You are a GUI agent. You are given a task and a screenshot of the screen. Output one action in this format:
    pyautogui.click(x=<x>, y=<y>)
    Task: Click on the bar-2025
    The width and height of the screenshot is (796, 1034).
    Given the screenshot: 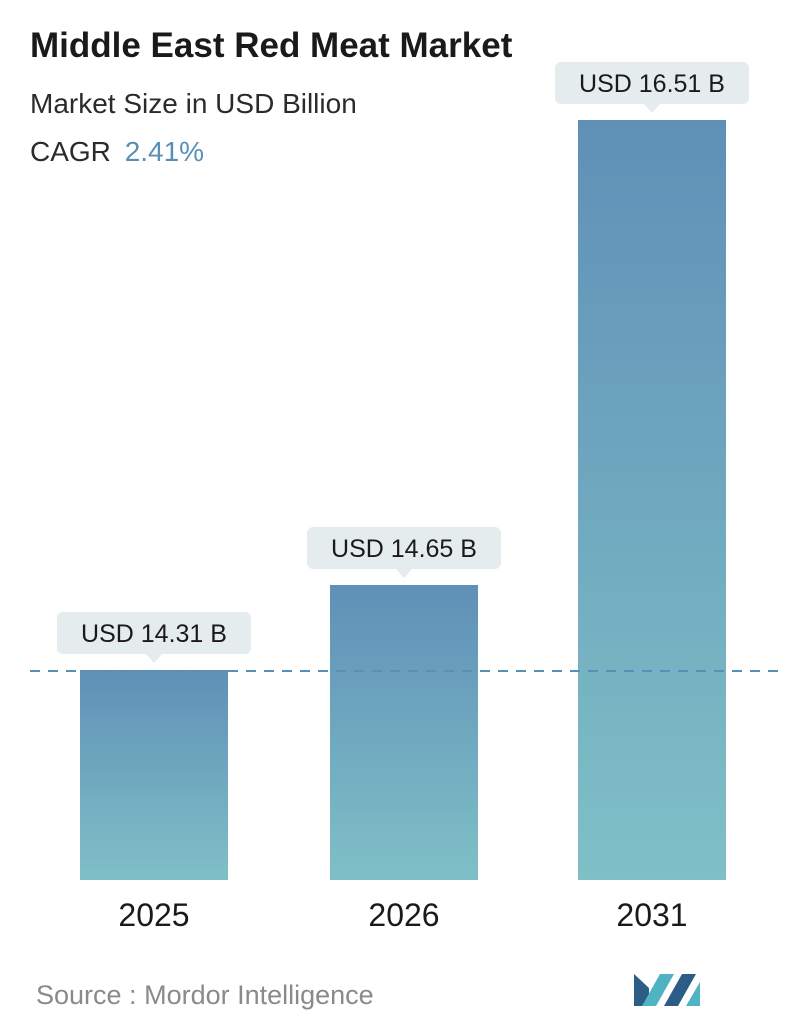 What is the action you would take?
    pyautogui.click(x=154, y=775)
    